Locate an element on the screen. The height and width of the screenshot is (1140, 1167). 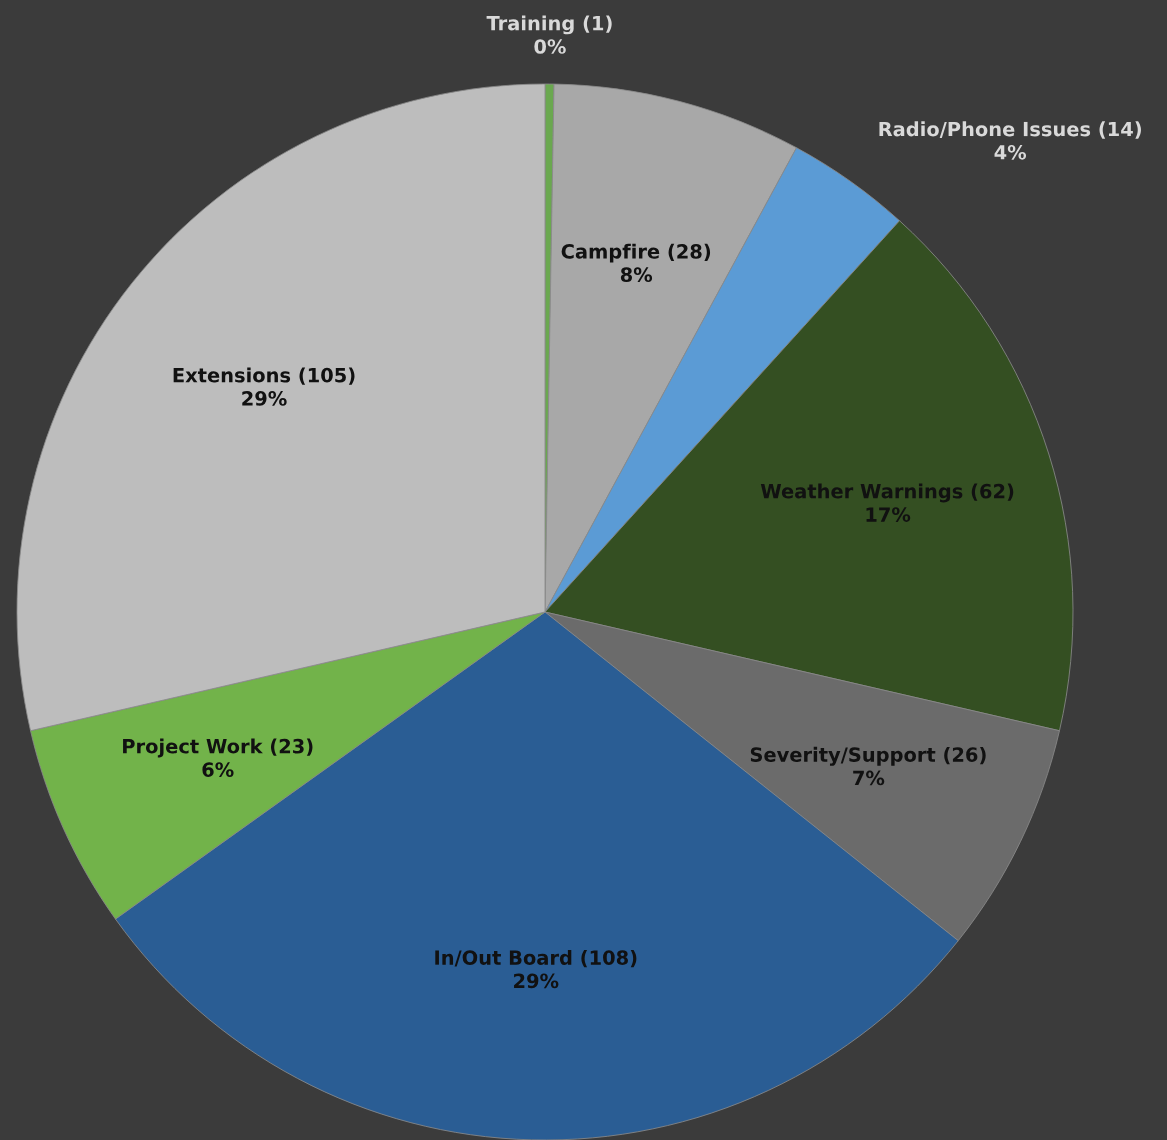
slice-label: In/Out Board (108) 29% is located at coordinates (536, 969).